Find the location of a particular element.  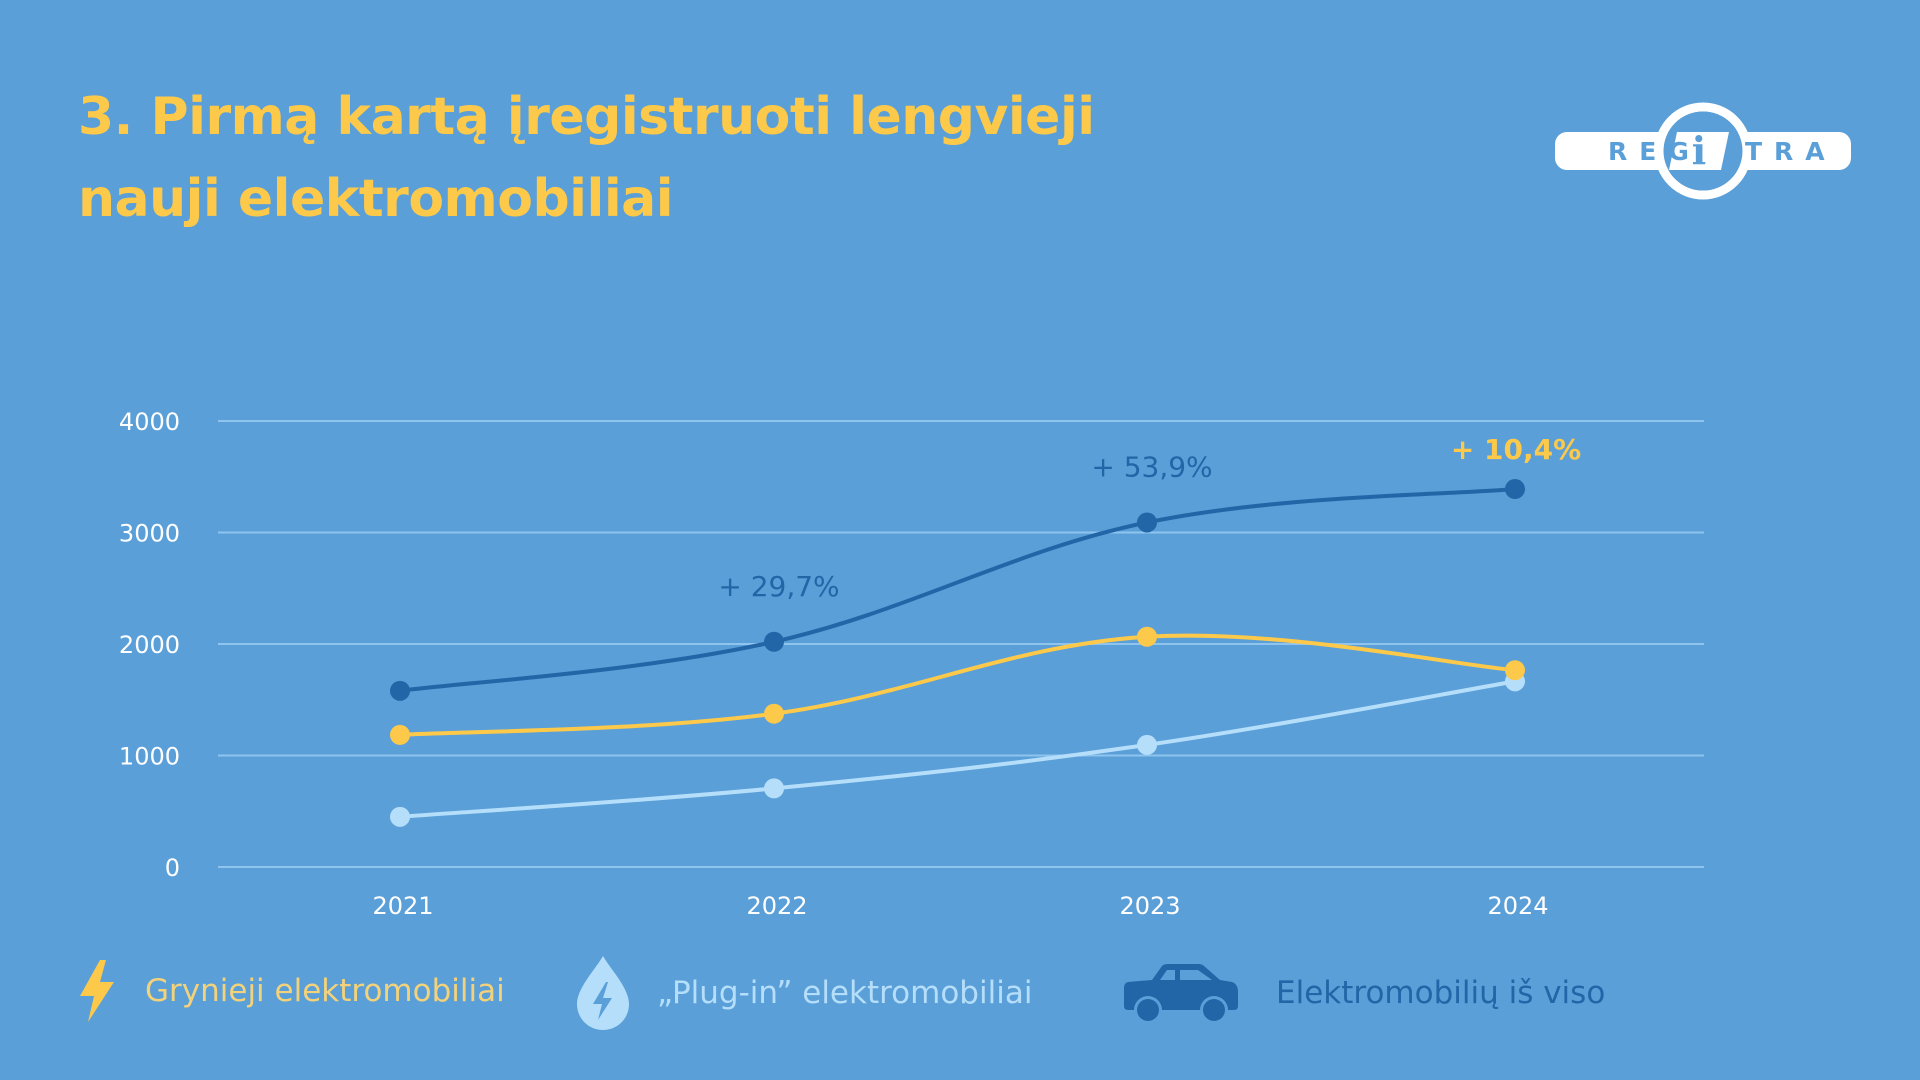

series-line-pure-ev is located at coordinates (957, 685).